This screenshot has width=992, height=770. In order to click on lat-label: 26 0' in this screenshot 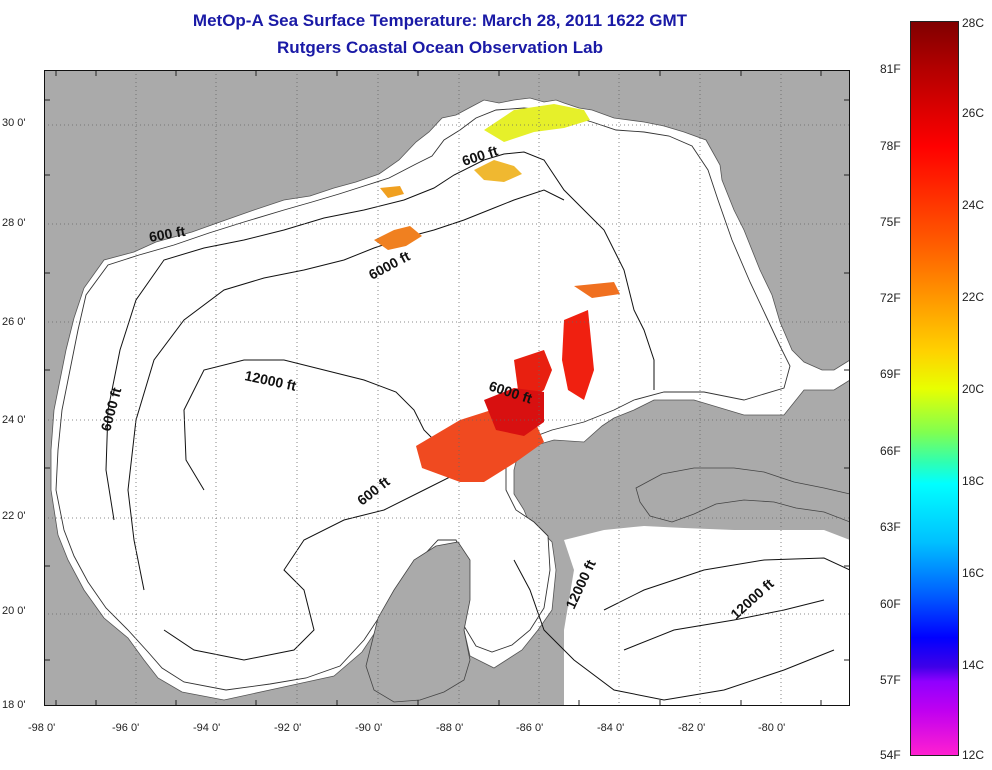, I will do `click(14, 322)`.